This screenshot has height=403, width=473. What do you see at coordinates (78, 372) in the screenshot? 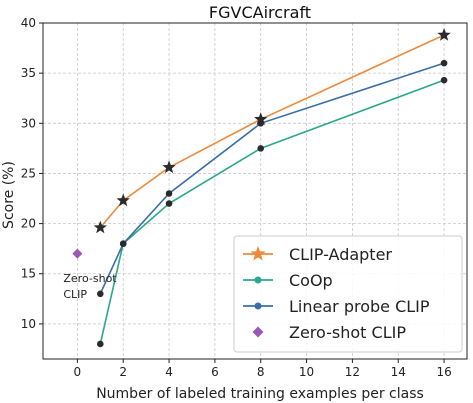
I see `x-tick-label: 0` at bounding box center [78, 372].